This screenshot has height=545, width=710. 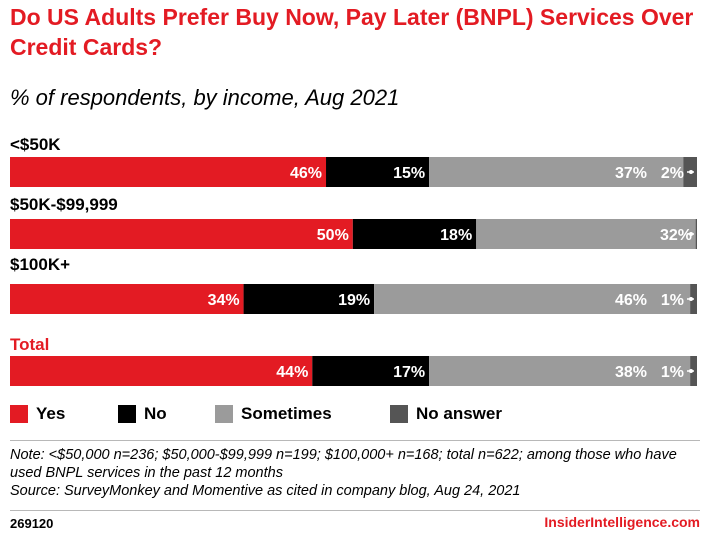 I want to click on data-label: 32%, so click(x=676, y=235).